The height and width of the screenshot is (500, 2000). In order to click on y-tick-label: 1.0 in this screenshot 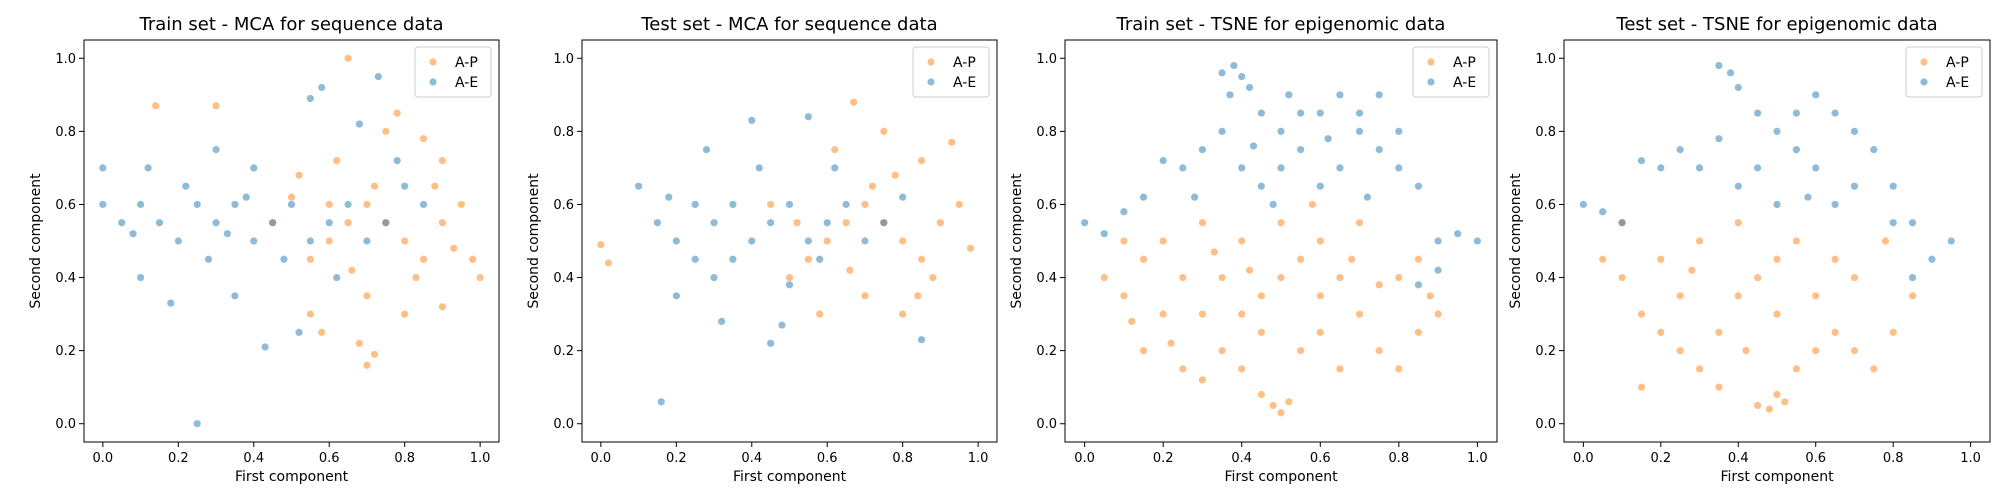, I will do `click(563, 59)`.